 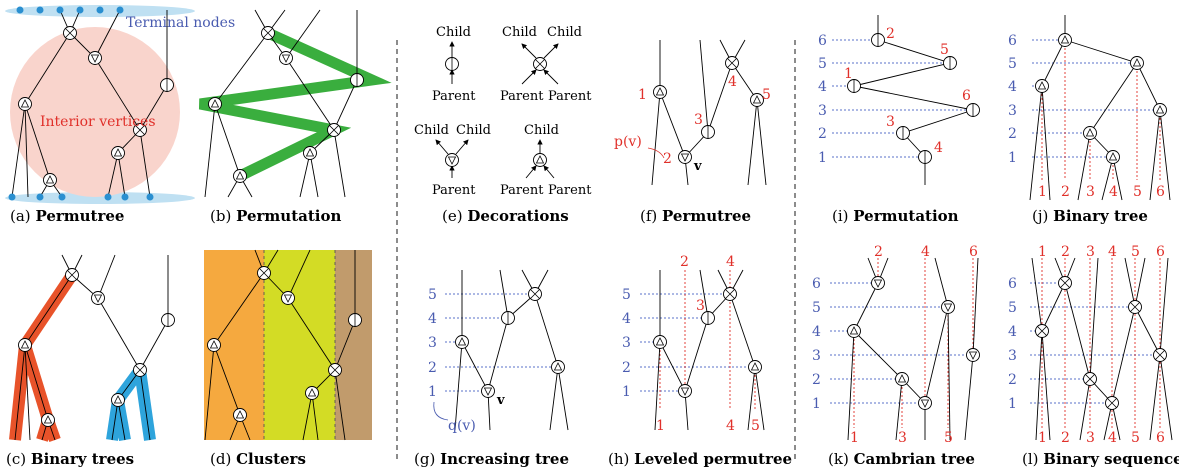 What do you see at coordinates (275, 216) in the screenshot?
I see `caption-b: (b) Permutation` at bounding box center [275, 216].